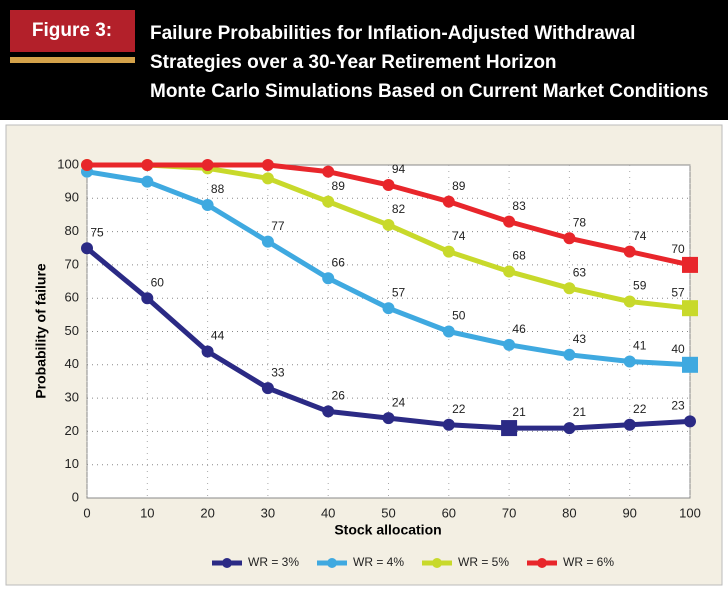 This screenshot has width=728, height=595. I want to click on y-tick-label: 90, so click(72, 197).